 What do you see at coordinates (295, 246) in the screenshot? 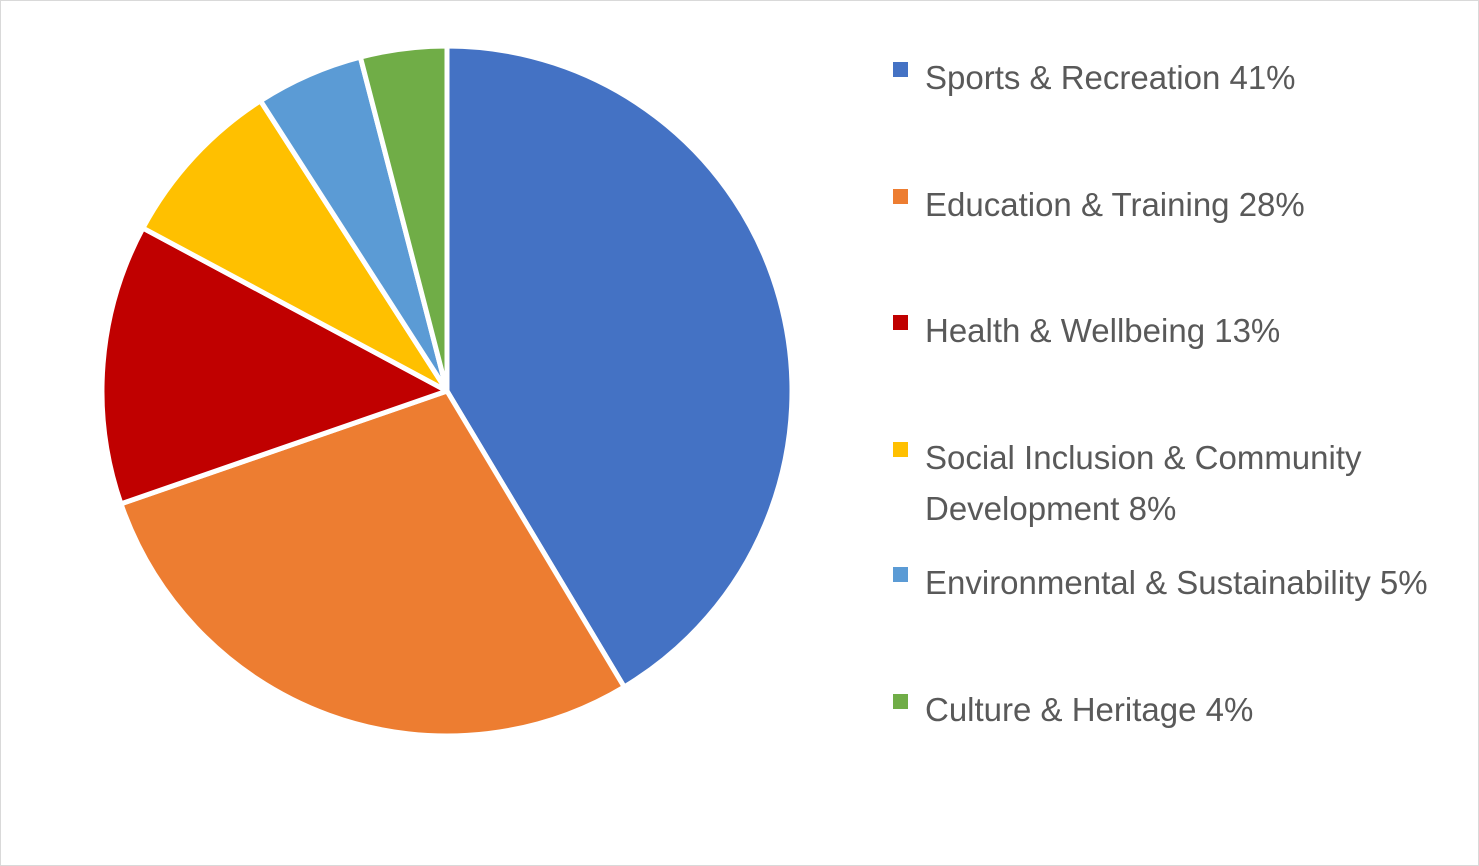
I see `pie-slice-social-inclusion-community-development` at bounding box center [295, 246].